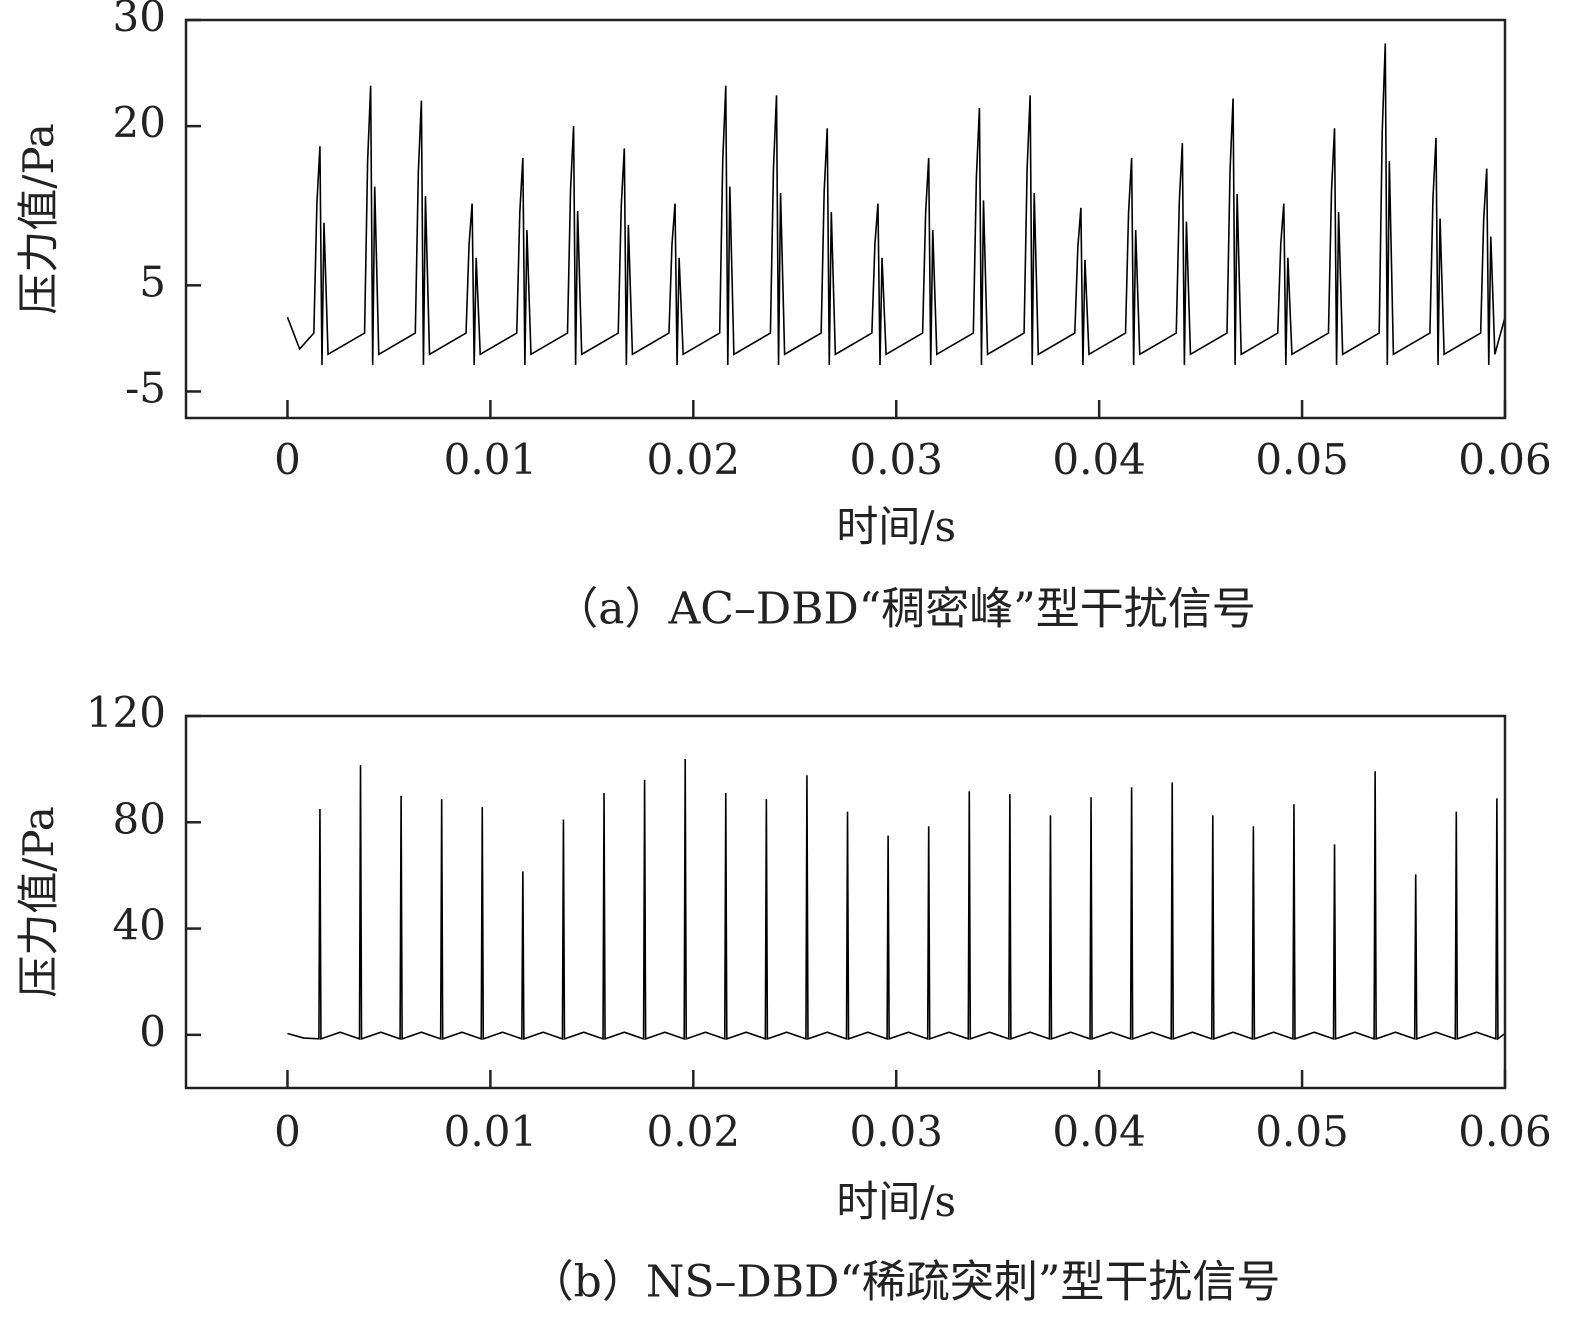  Describe the element at coordinates (152, 1031) in the screenshot. I see `y-tick-label: 0` at that location.